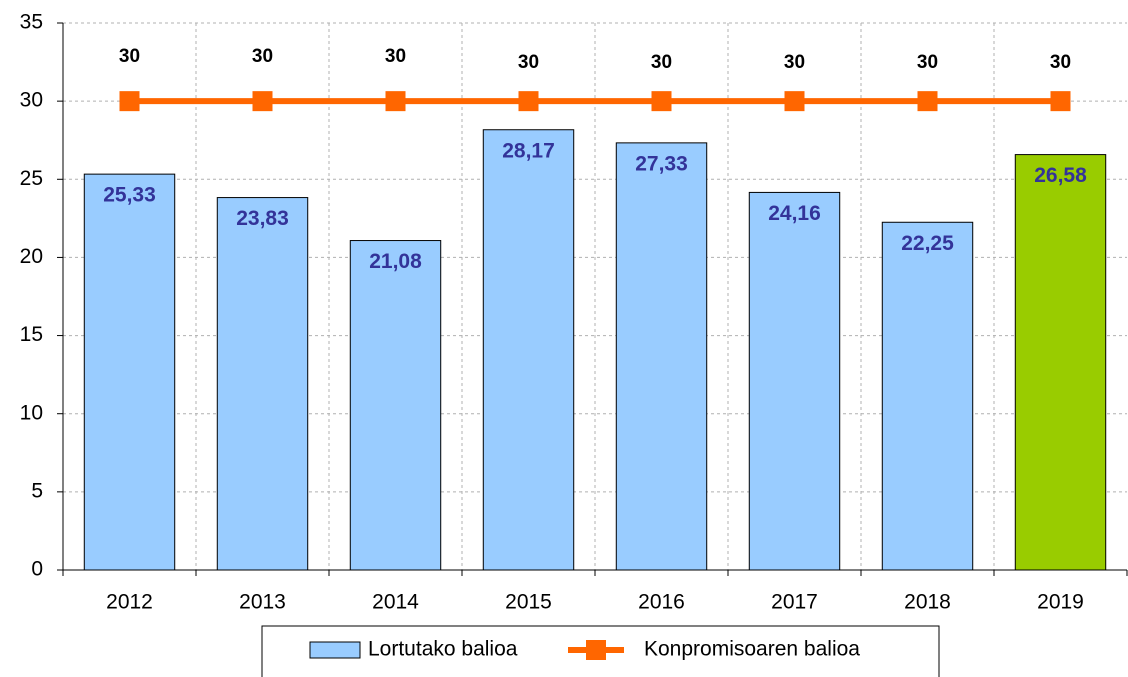  What do you see at coordinates (1060, 602) in the screenshot?
I see `x-tick-label: 2019` at bounding box center [1060, 602].